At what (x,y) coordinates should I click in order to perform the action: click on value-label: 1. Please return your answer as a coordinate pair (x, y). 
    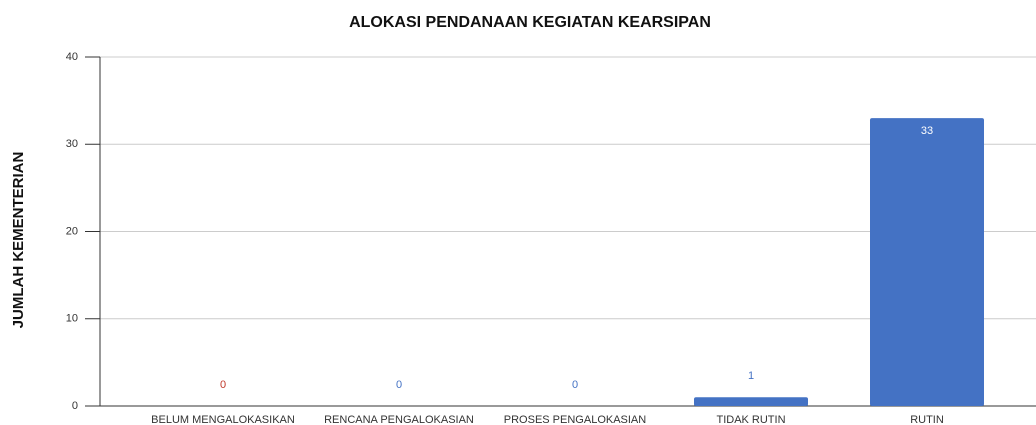
    Looking at the image, I should click on (751, 376).